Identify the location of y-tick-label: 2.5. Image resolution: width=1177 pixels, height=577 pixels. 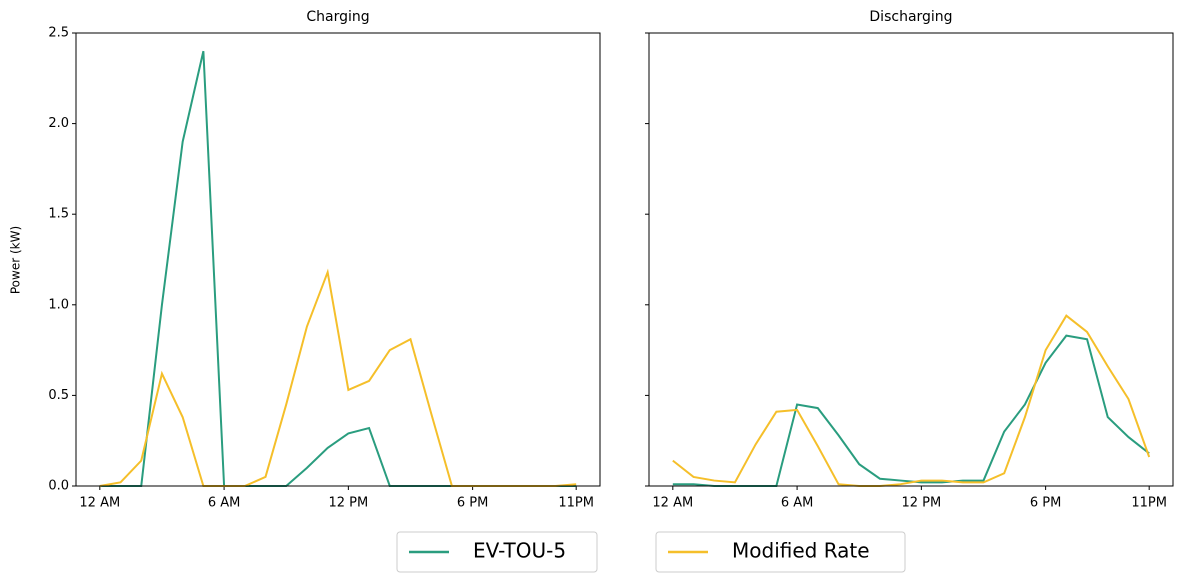
(58, 33).